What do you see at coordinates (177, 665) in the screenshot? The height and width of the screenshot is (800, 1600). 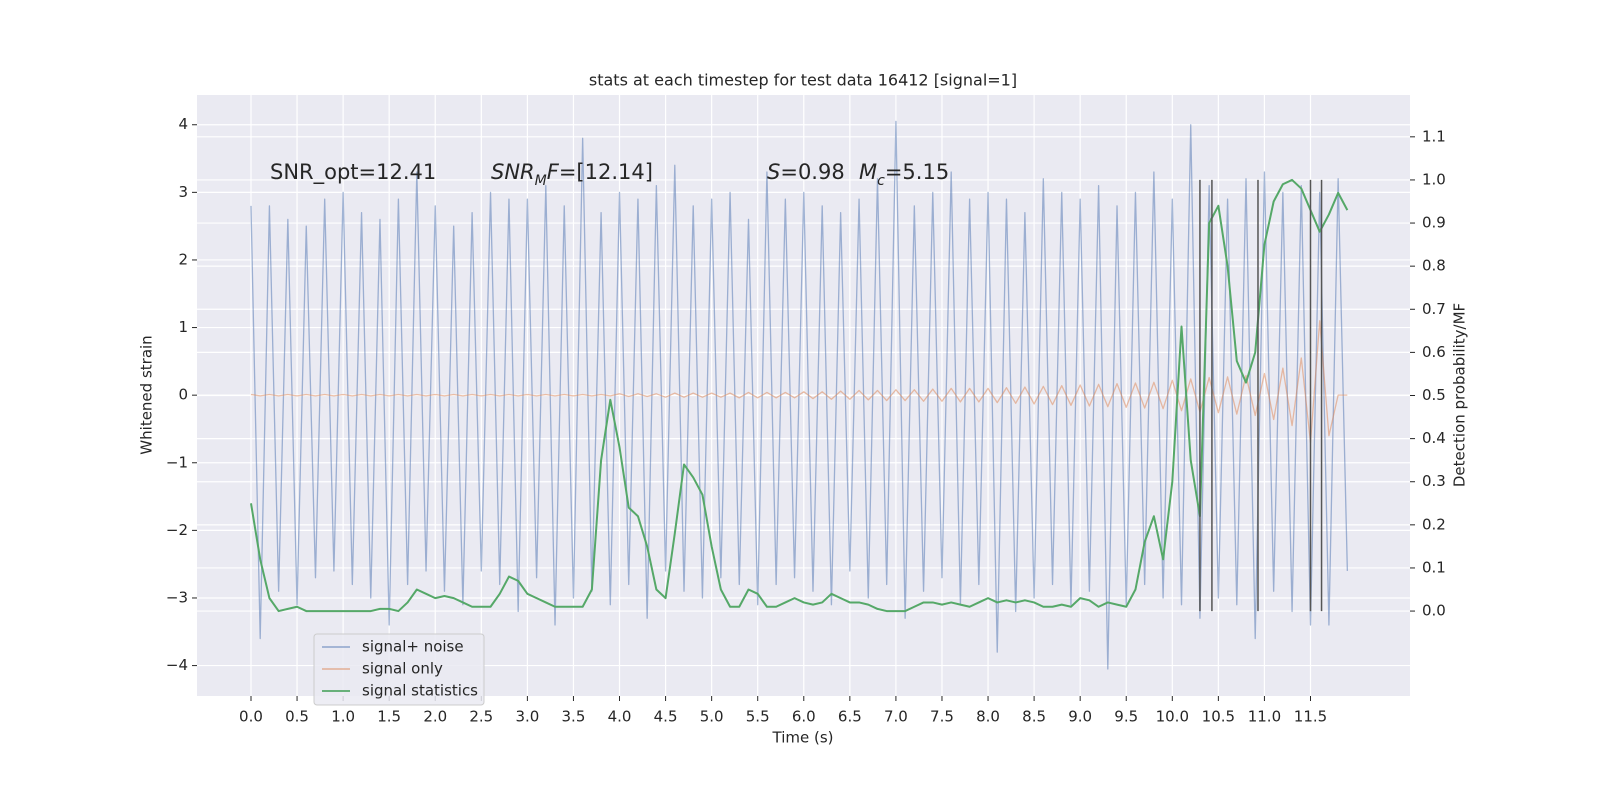 I see `y-tick-label: −4` at bounding box center [177, 665].